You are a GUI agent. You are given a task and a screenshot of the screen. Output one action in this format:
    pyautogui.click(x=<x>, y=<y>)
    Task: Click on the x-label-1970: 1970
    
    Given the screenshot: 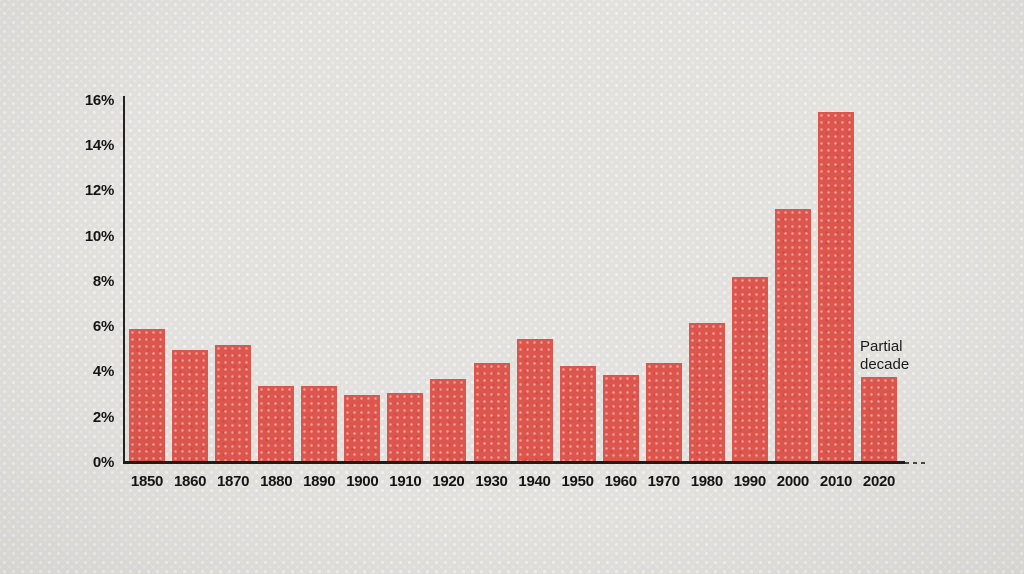 What is the action you would take?
    pyautogui.click(x=663, y=481)
    